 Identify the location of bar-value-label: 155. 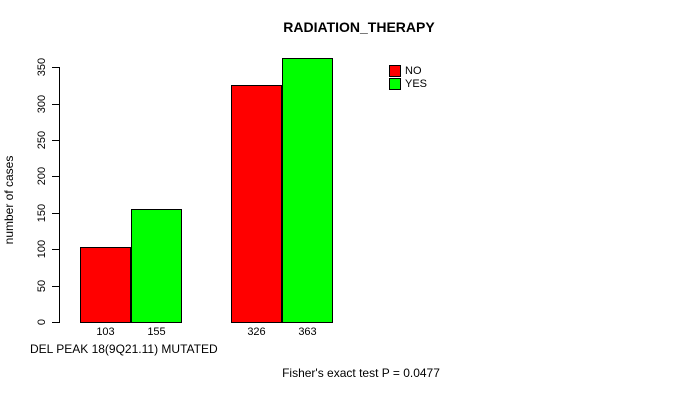
(156, 332).